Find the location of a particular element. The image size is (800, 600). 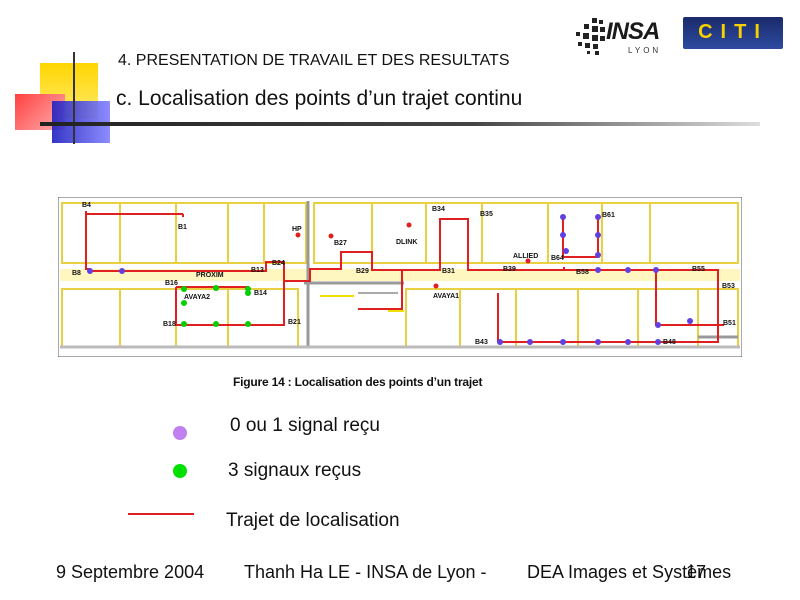

room-label: B39 is located at coordinates (509, 269).